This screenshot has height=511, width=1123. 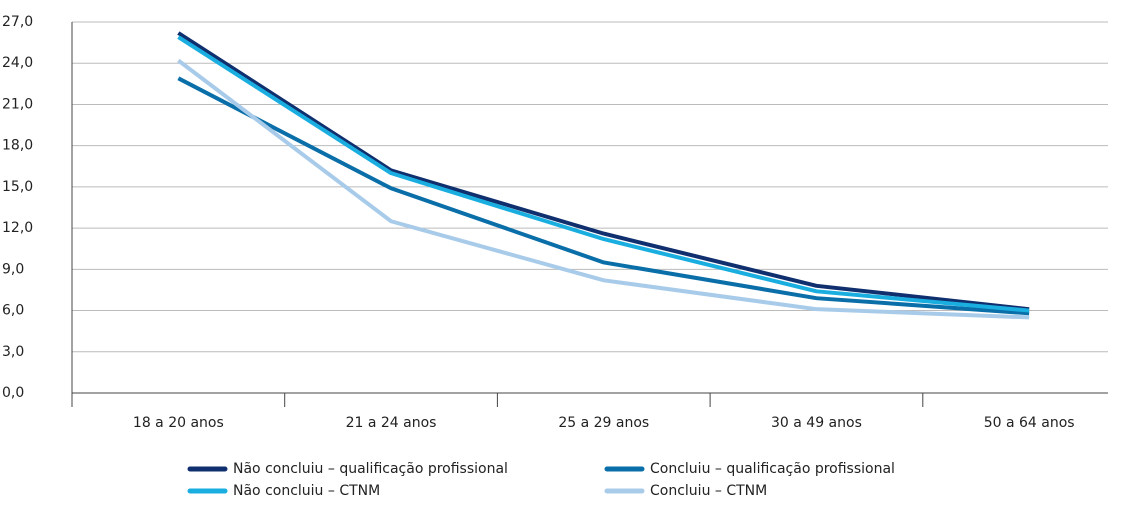 I want to click on y-tick-label: 27,0, so click(x=17, y=22).